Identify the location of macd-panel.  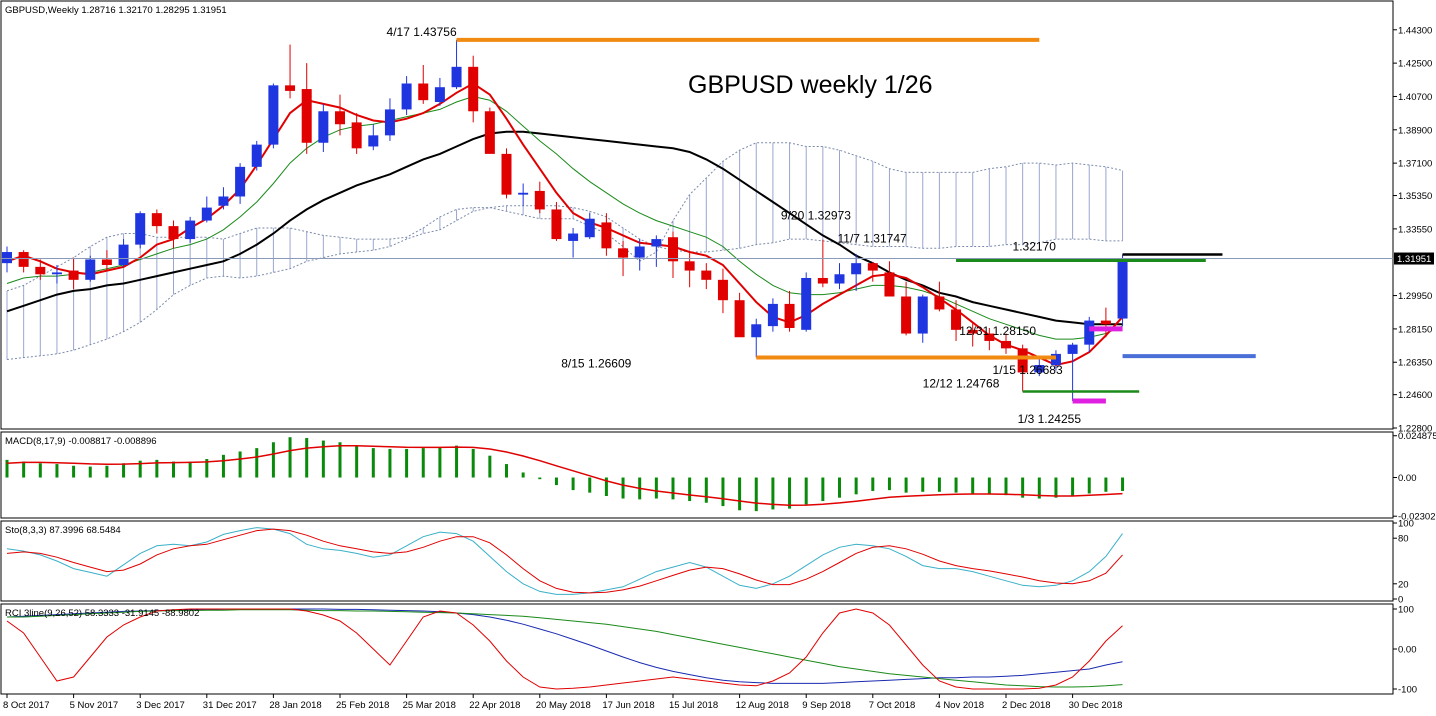
(697, 475).